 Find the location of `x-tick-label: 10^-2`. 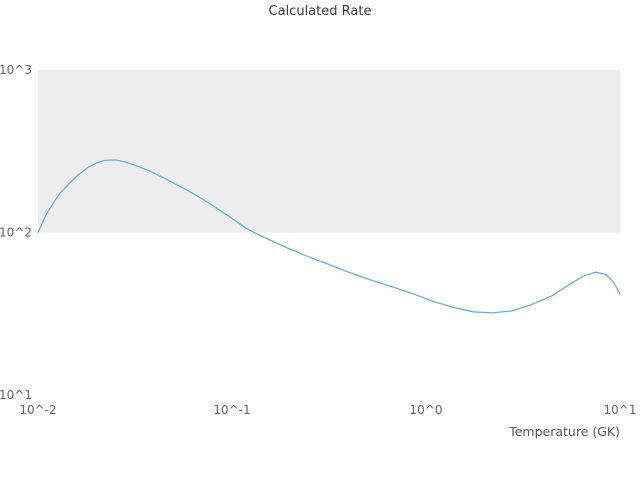

x-tick-label: 10^-2 is located at coordinates (37, 410).